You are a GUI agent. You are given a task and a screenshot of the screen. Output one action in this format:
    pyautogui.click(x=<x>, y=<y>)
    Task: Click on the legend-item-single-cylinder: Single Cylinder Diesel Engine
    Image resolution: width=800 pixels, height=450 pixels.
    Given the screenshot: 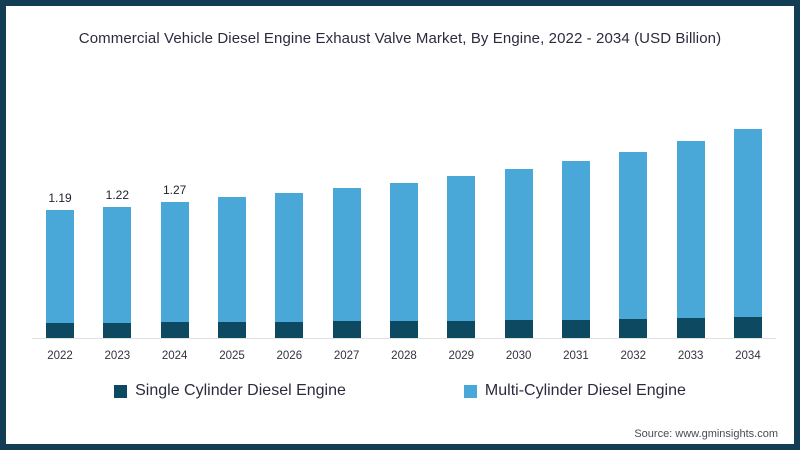 What is the action you would take?
    pyautogui.click(x=230, y=391)
    